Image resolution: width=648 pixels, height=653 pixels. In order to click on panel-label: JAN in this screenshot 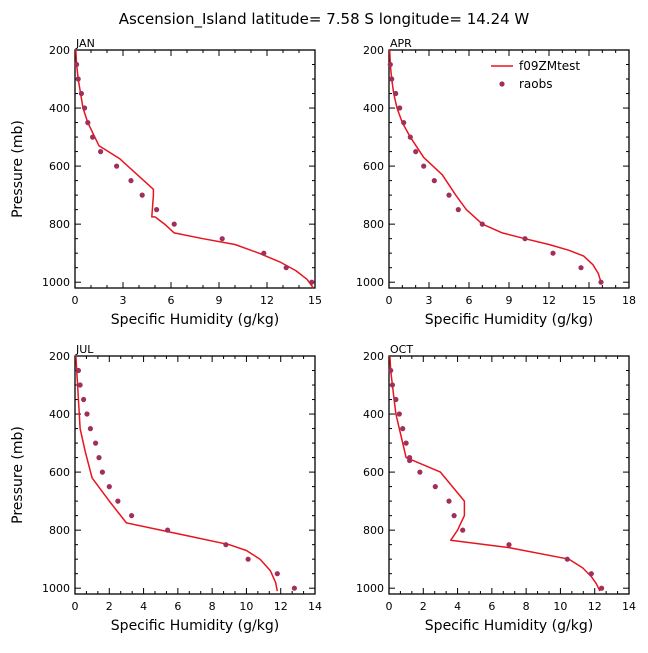, I will do `click(85, 43)`.